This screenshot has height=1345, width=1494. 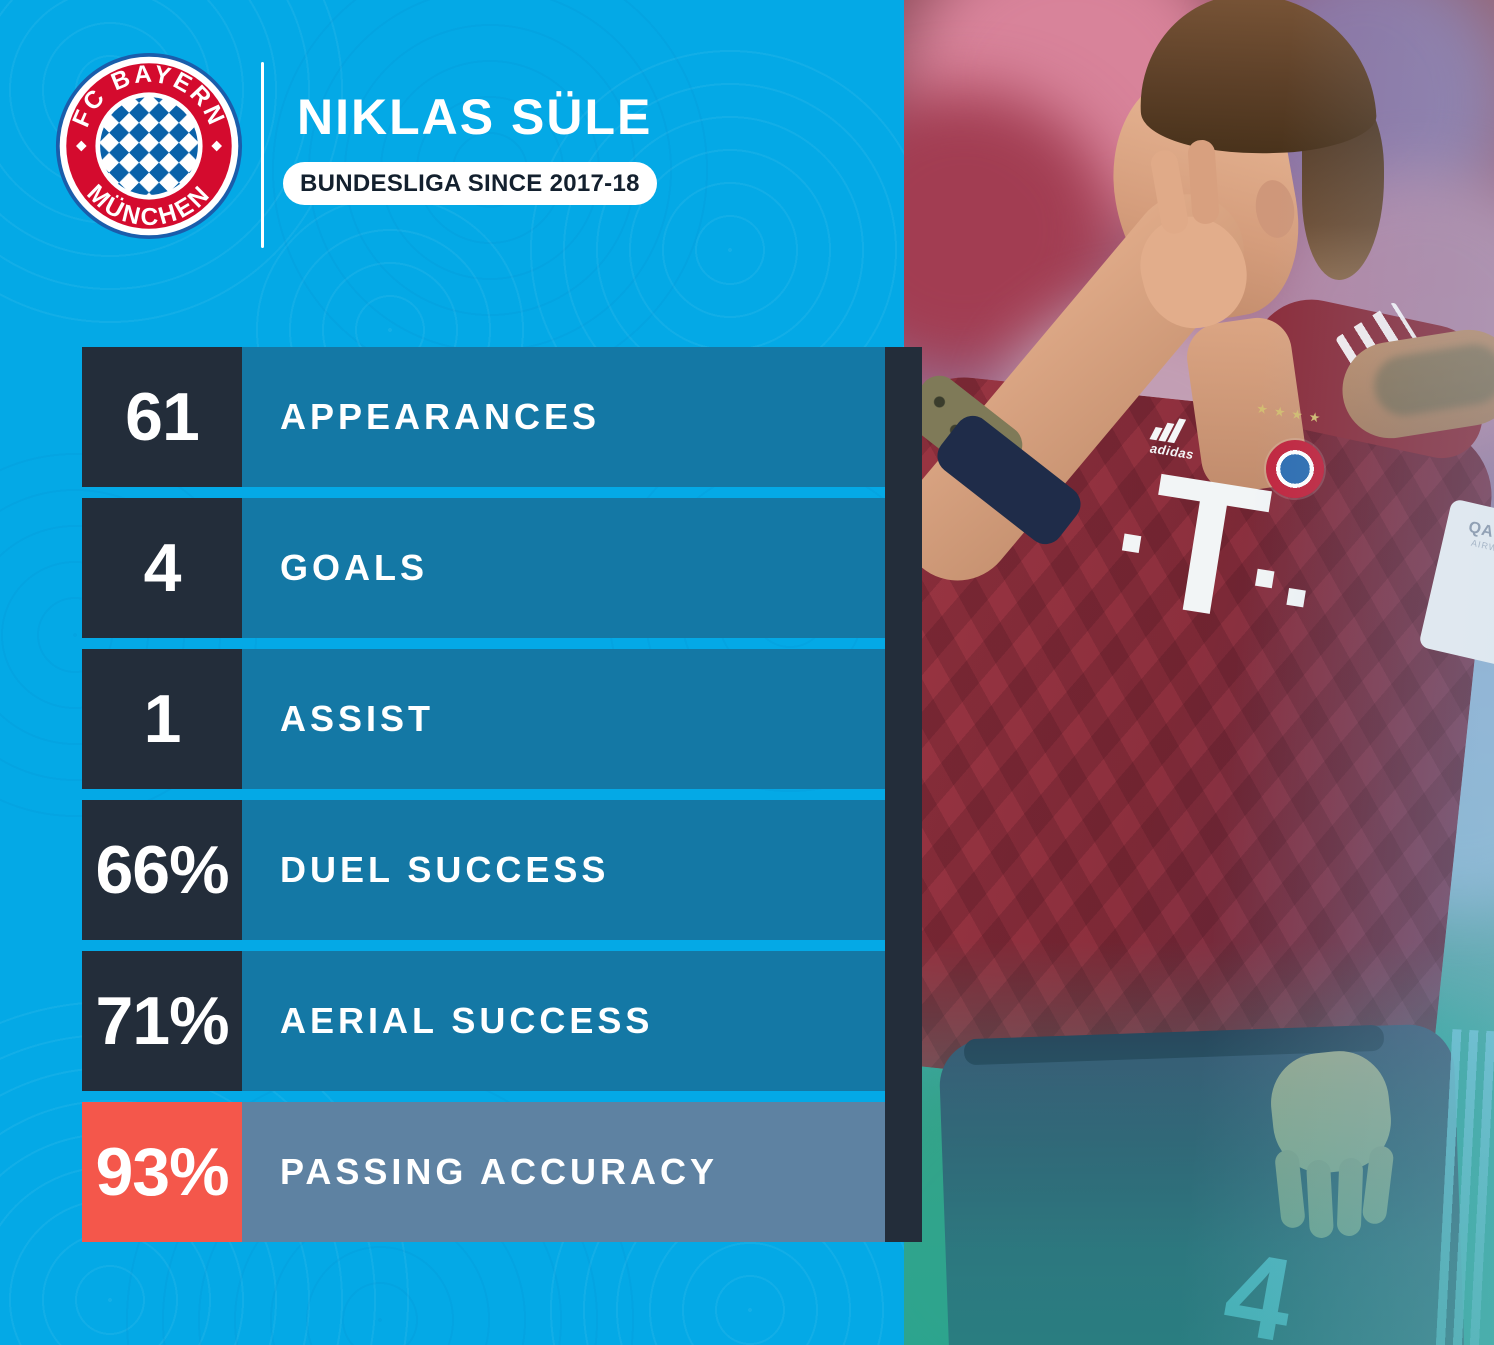 I want to click on stat-label: ASSIST, so click(x=357, y=718).